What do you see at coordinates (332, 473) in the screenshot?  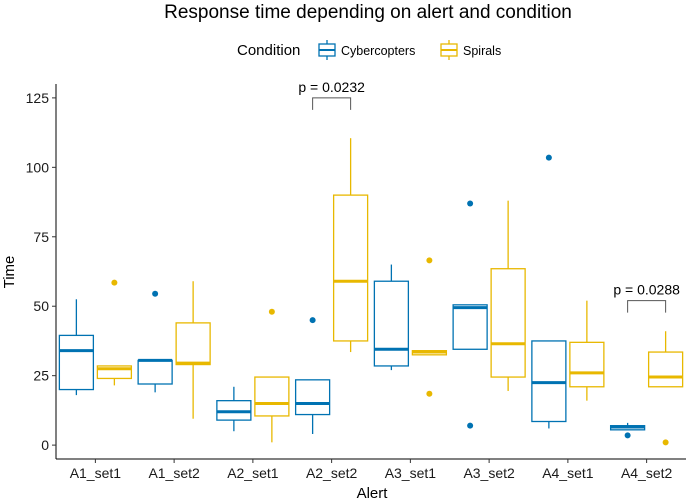 I see `x-tick-label: A2_set2` at bounding box center [332, 473].